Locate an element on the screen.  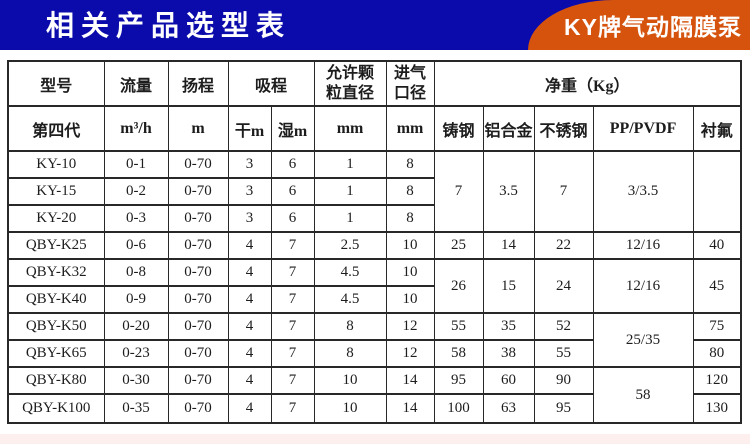
cell-model: QBY-K25 is located at coordinates (56, 245).